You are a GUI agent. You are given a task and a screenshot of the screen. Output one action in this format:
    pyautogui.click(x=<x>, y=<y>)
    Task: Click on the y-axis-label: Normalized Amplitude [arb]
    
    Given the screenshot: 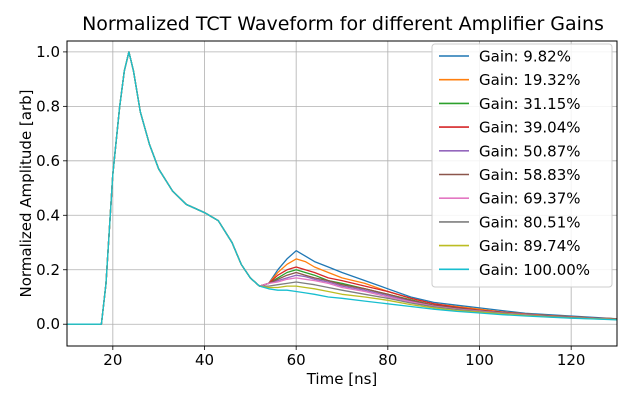 What is the action you would take?
    pyautogui.click(x=26, y=193)
    